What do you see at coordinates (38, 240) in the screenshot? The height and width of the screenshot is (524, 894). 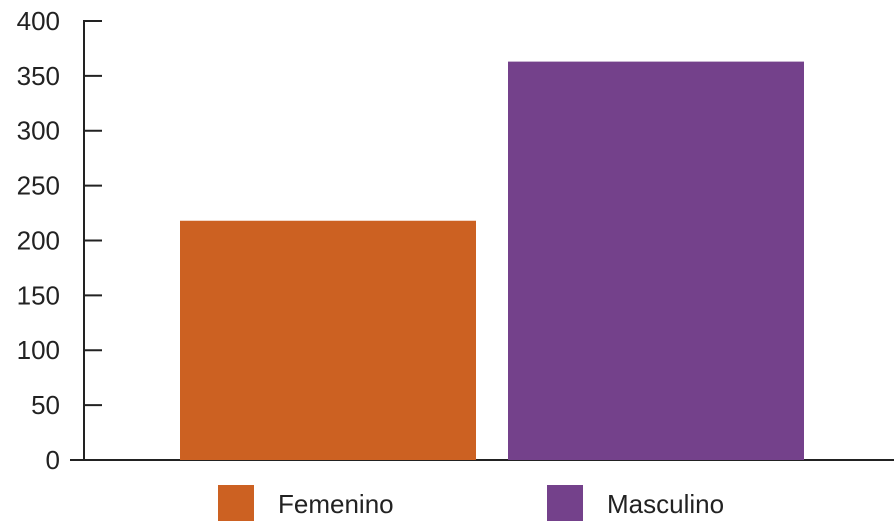 I see `y-tick-label: 200` at bounding box center [38, 240].